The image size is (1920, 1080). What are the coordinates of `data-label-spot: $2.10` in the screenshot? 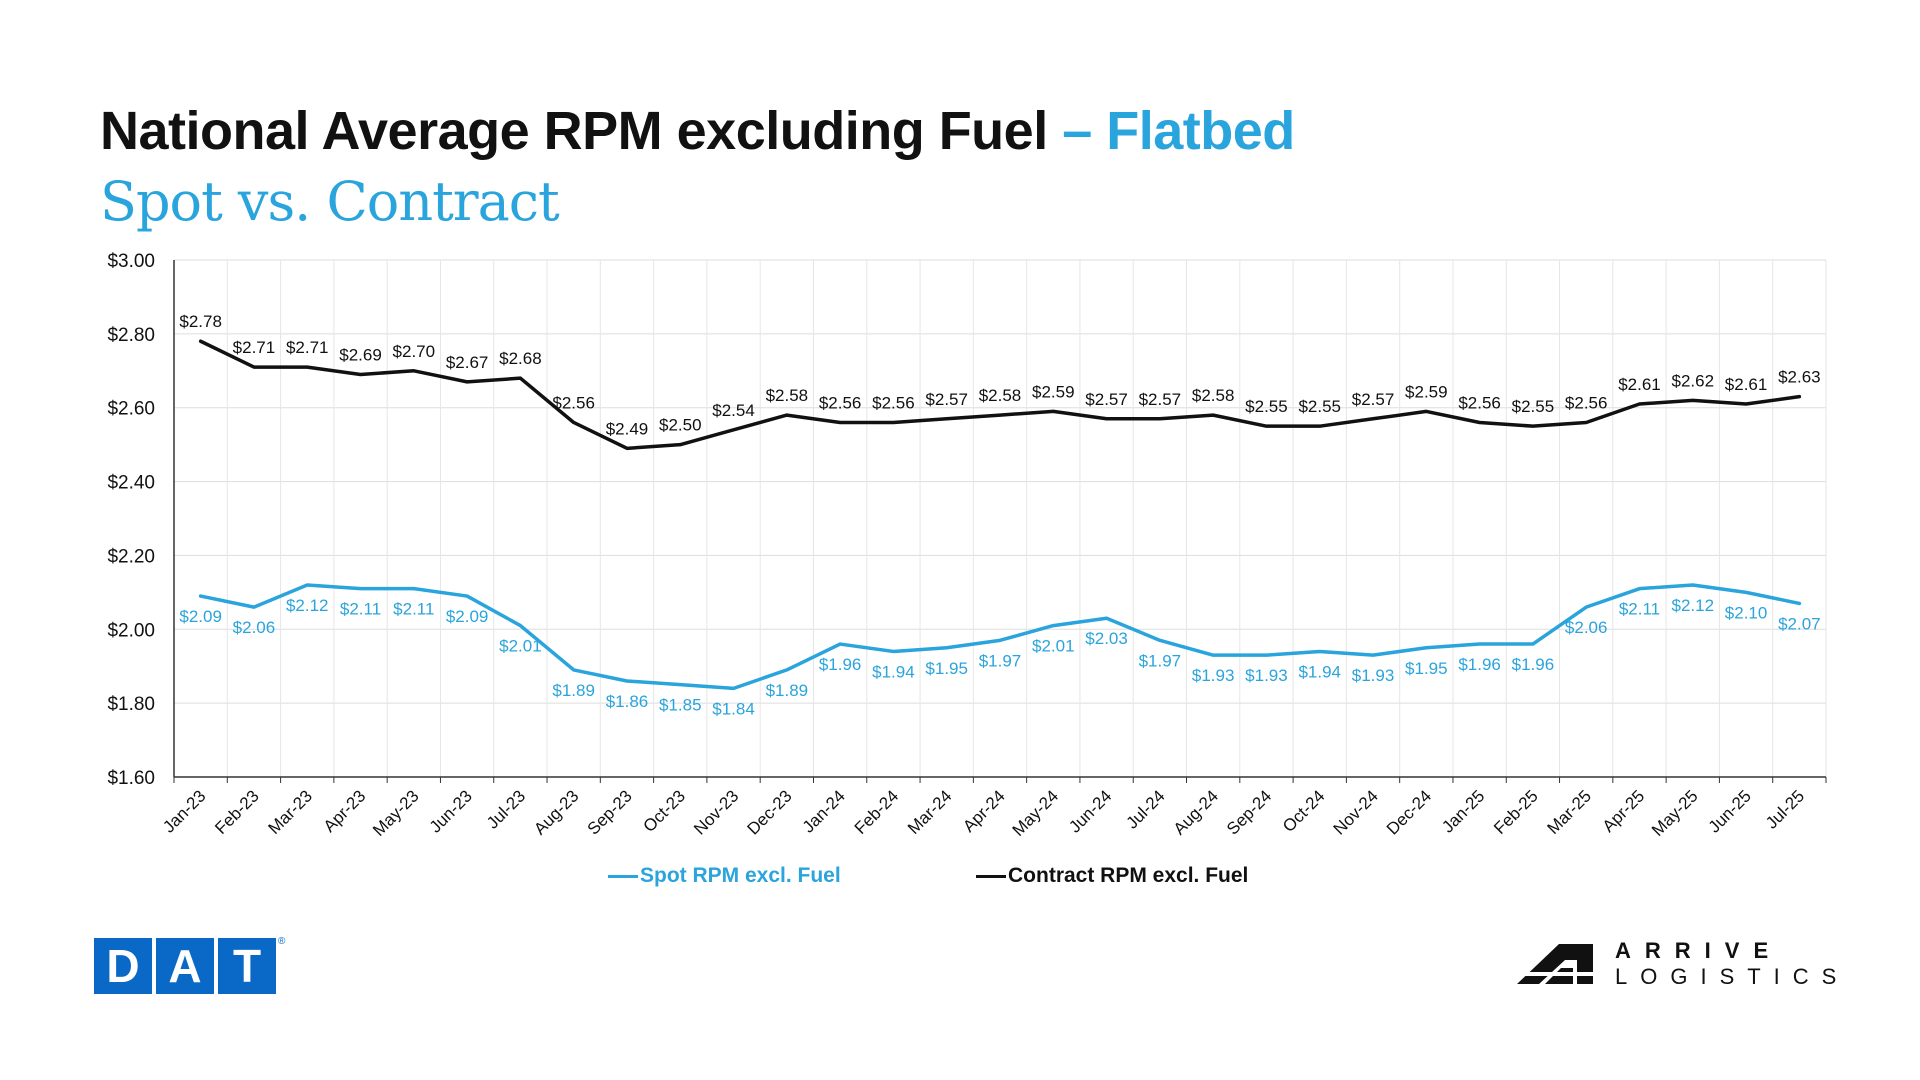 It's located at (1746, 612).